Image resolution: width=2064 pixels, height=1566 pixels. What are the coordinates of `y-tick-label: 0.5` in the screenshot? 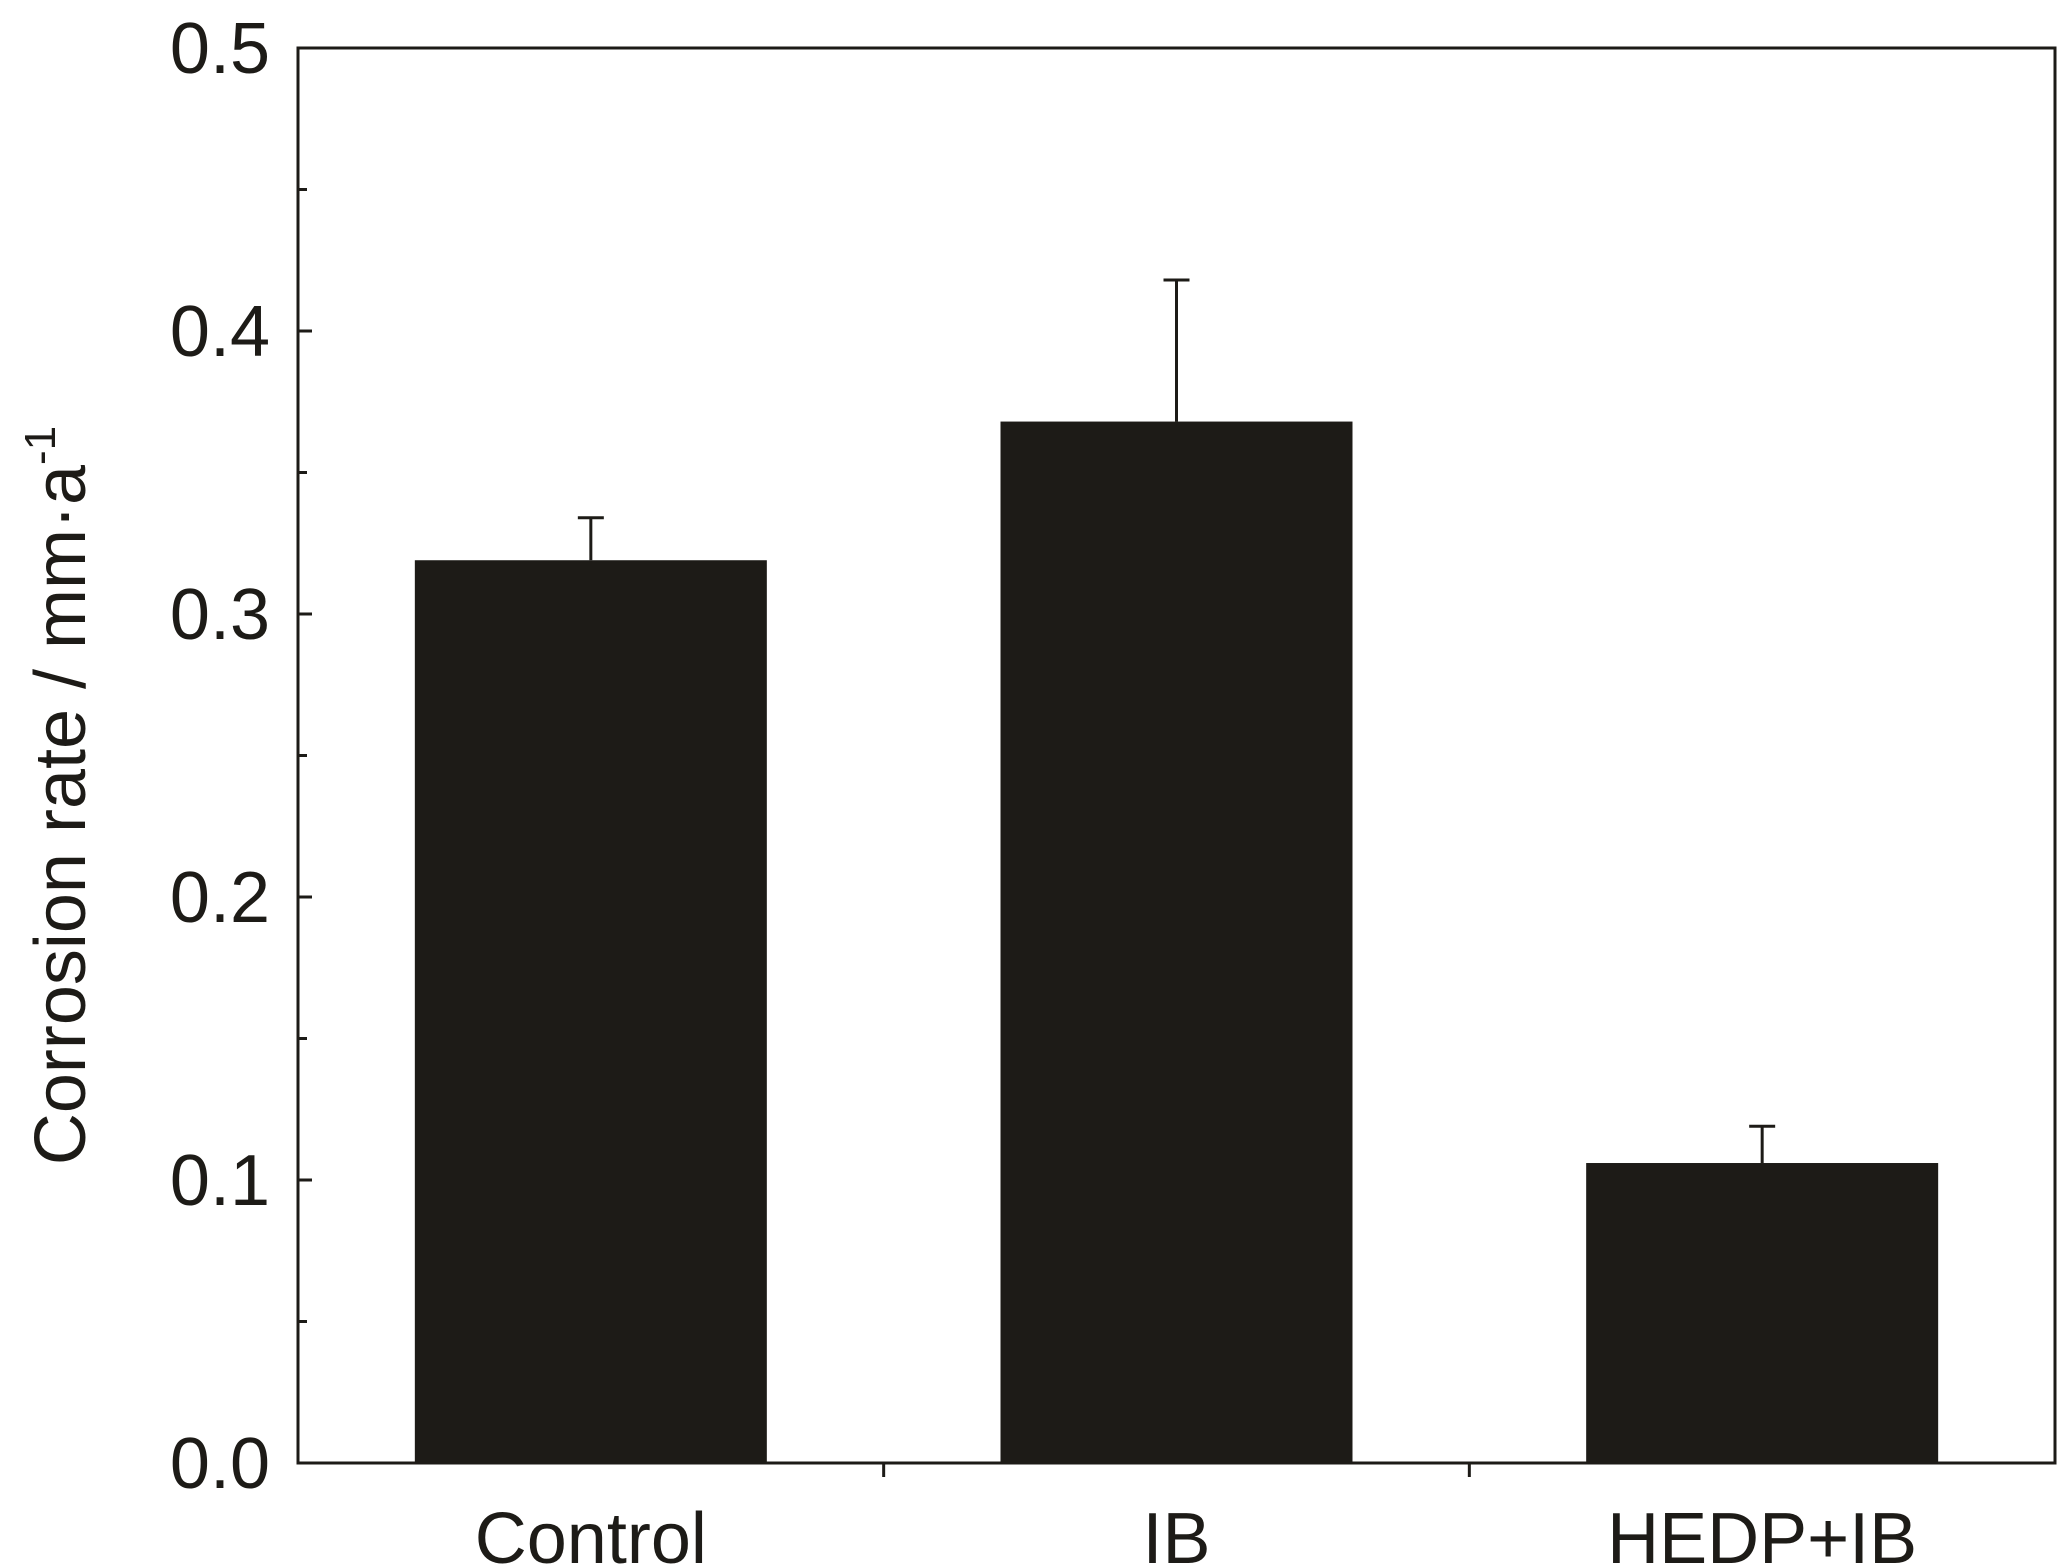 It's located at (220, 49).